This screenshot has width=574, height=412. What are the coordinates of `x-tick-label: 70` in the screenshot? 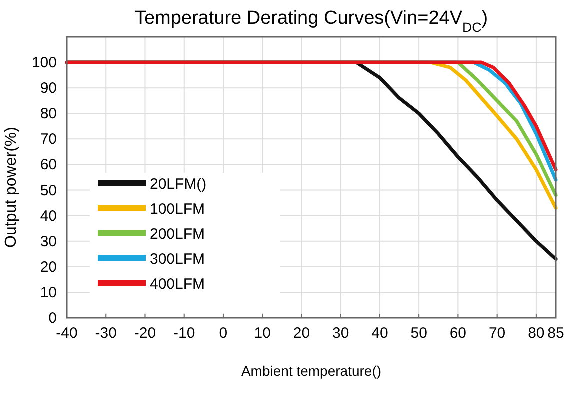 It's located at (497, 333).